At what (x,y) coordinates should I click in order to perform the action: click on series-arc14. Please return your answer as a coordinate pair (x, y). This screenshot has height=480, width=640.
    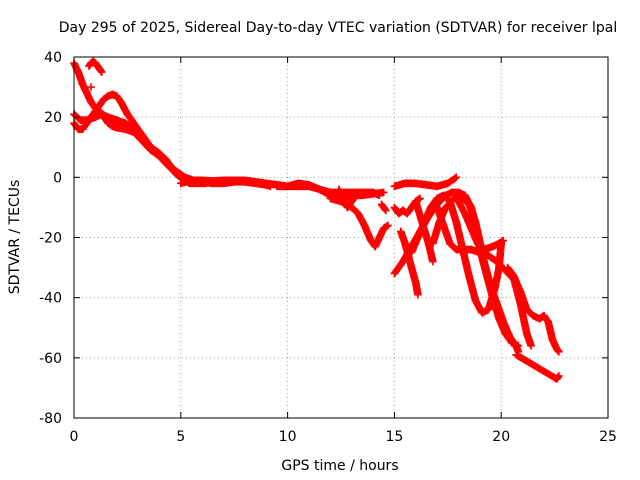
    Looking at the image, I should click on (409, 263).